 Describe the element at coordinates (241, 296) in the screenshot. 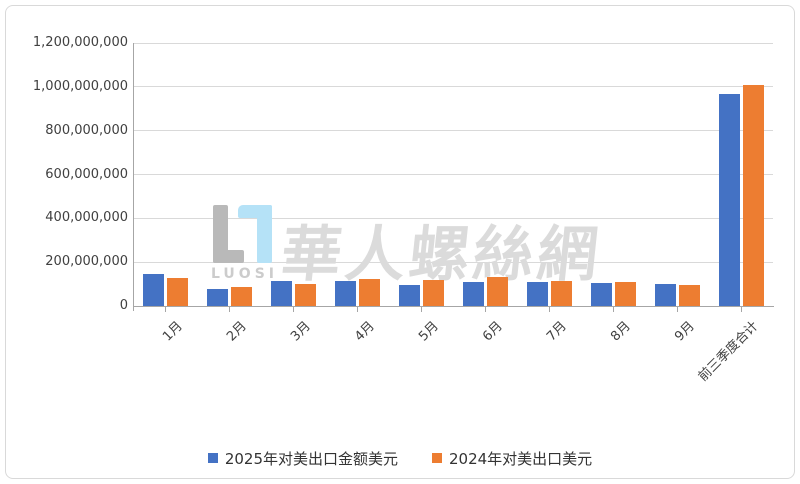

I see `bar-2024年对美出口美元-2月` at that location.